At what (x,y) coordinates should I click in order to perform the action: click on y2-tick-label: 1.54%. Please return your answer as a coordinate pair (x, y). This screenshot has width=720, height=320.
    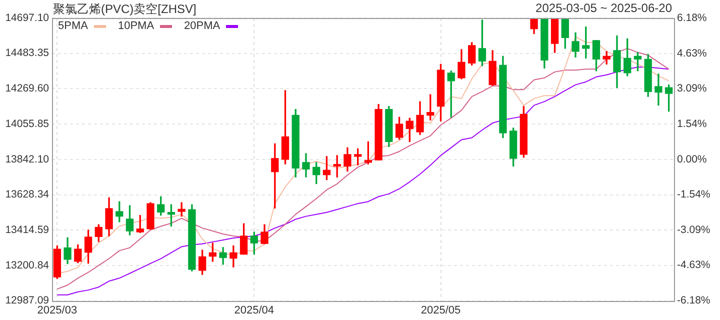
    Looking at the image, I should click on (692, 124).